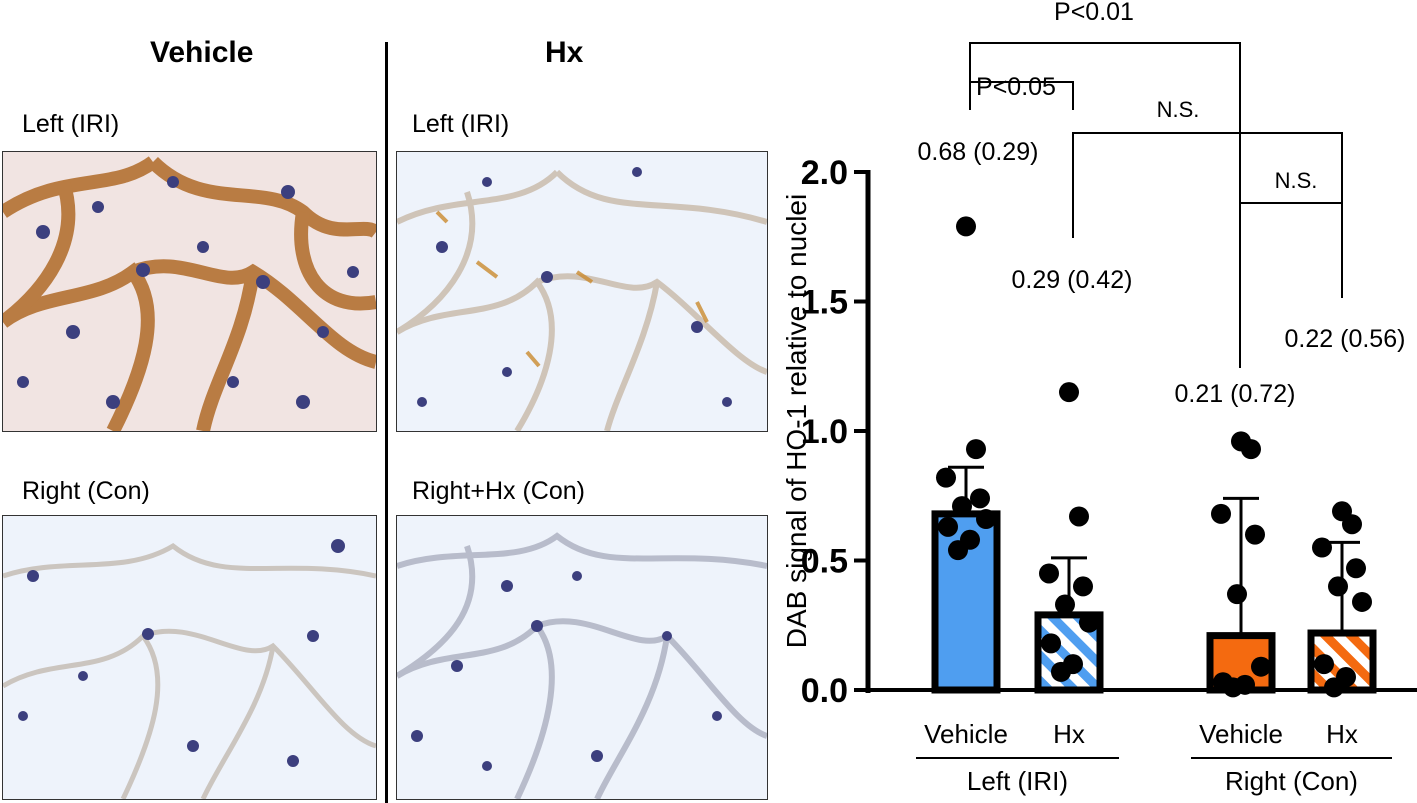  Describe the element at coordinates (824, 173) in the screenshot. I see `y-tick-label: 2.0` at that location.